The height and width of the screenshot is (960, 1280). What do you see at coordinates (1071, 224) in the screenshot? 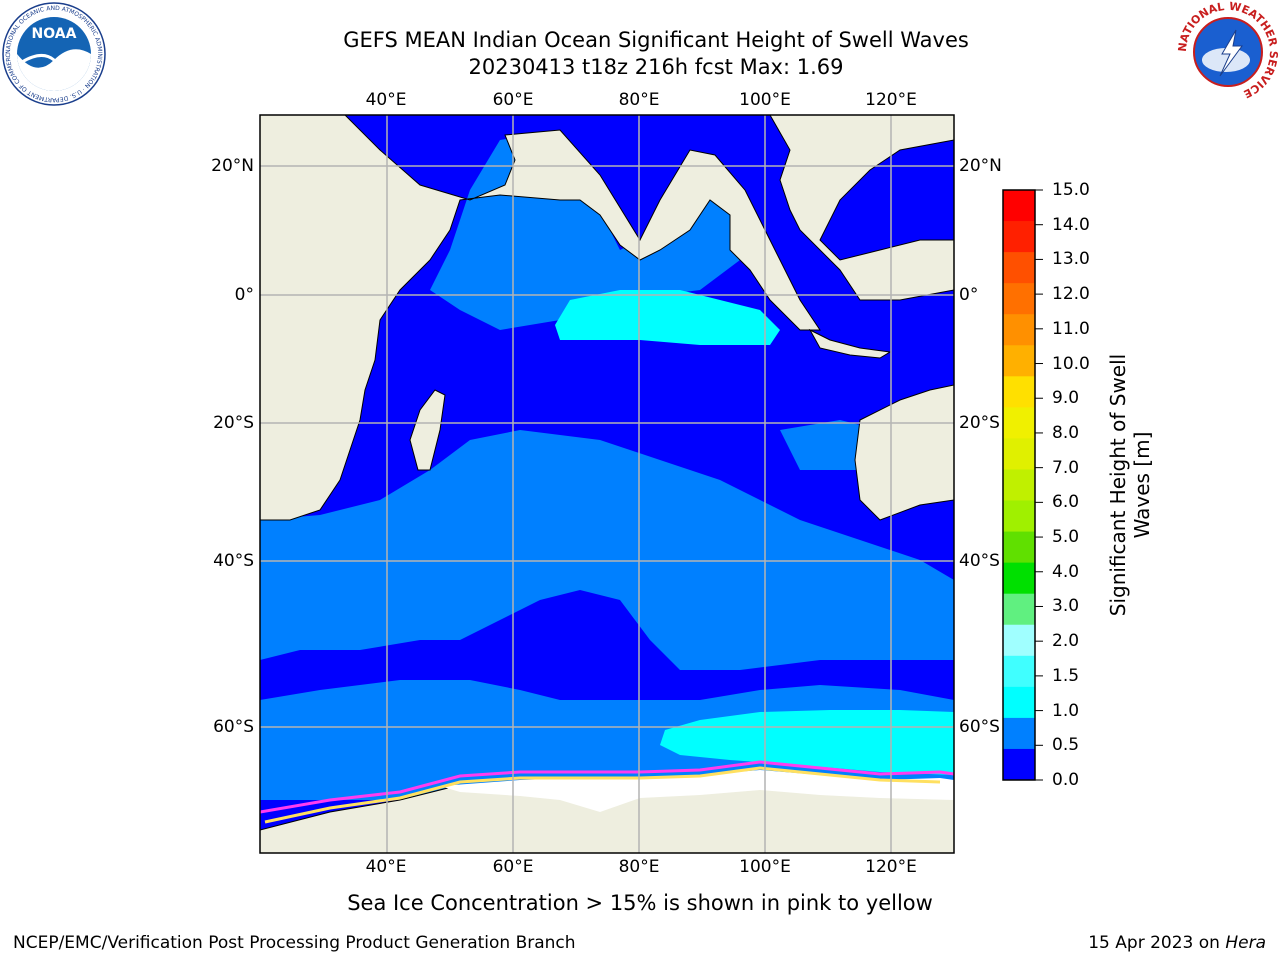
I see `colorbar-tick-label: 14.0` at bounding box center [1071, 224].